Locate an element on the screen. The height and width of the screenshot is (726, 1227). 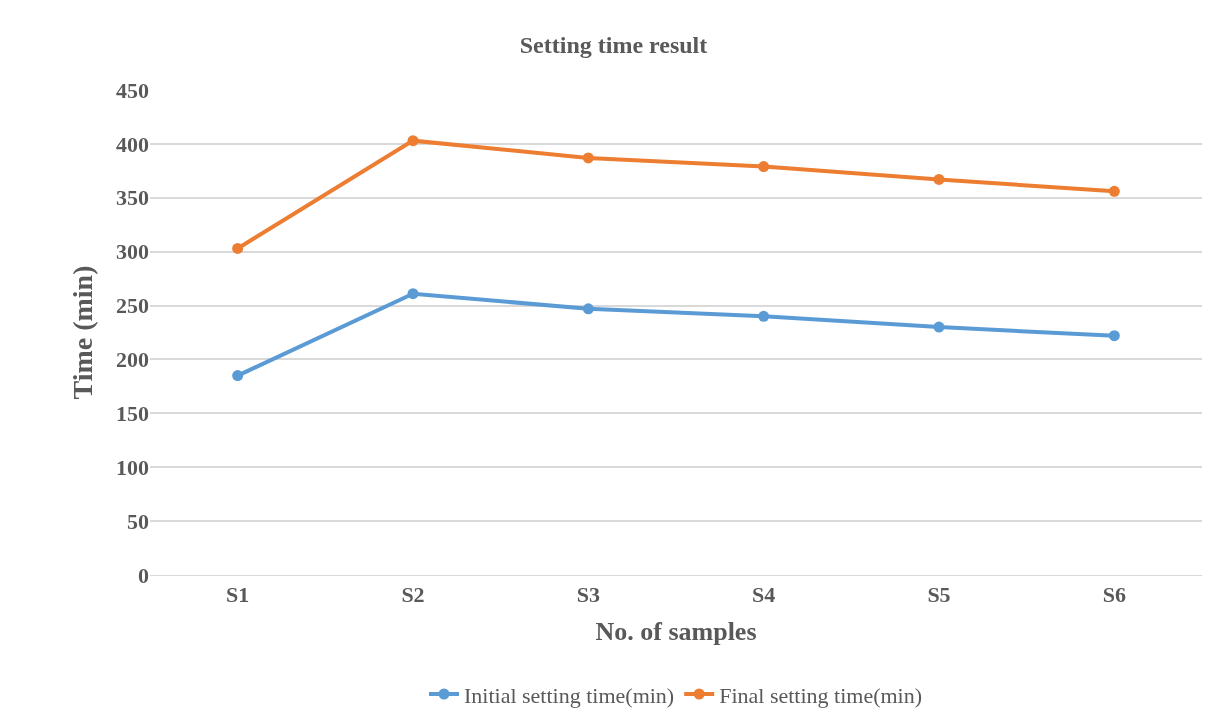
y-tick-label: 250 is located at coordinates (132, 306).